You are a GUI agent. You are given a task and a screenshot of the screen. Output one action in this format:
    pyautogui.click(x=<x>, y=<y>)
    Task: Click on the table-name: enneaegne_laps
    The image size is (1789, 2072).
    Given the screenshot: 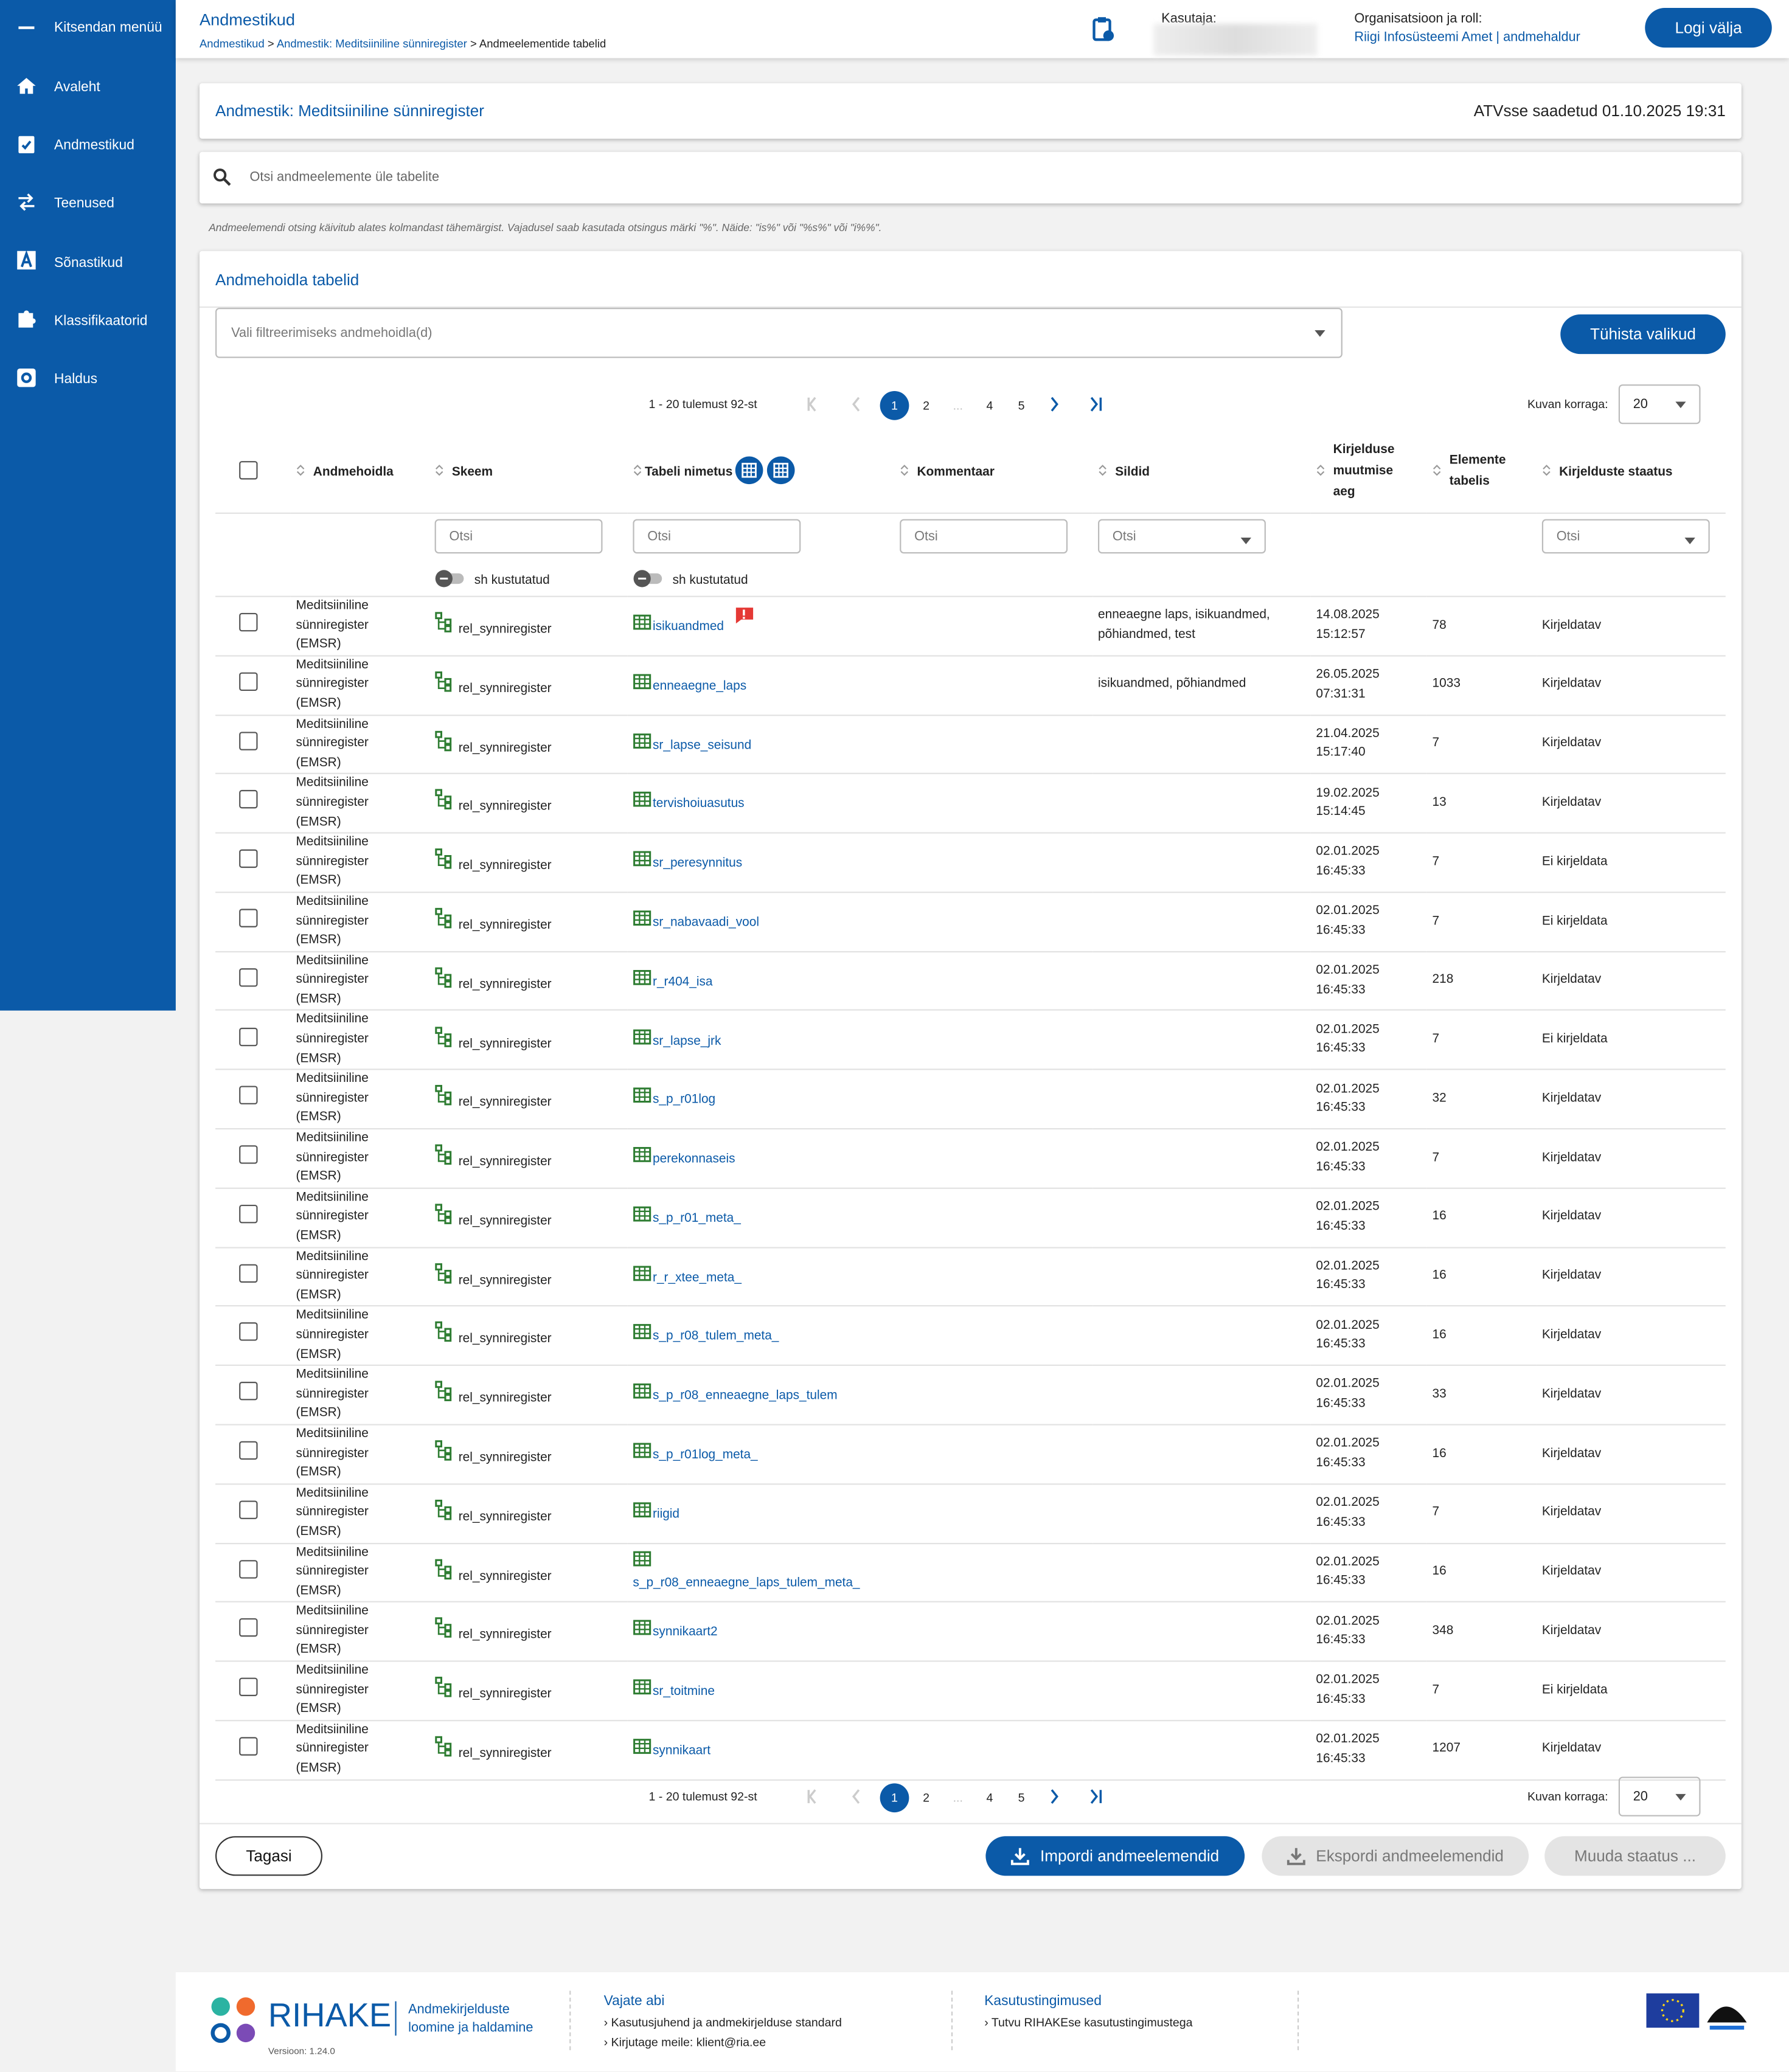 What is the action you would take?
    pyautogui.click(x=699, y=687)
    